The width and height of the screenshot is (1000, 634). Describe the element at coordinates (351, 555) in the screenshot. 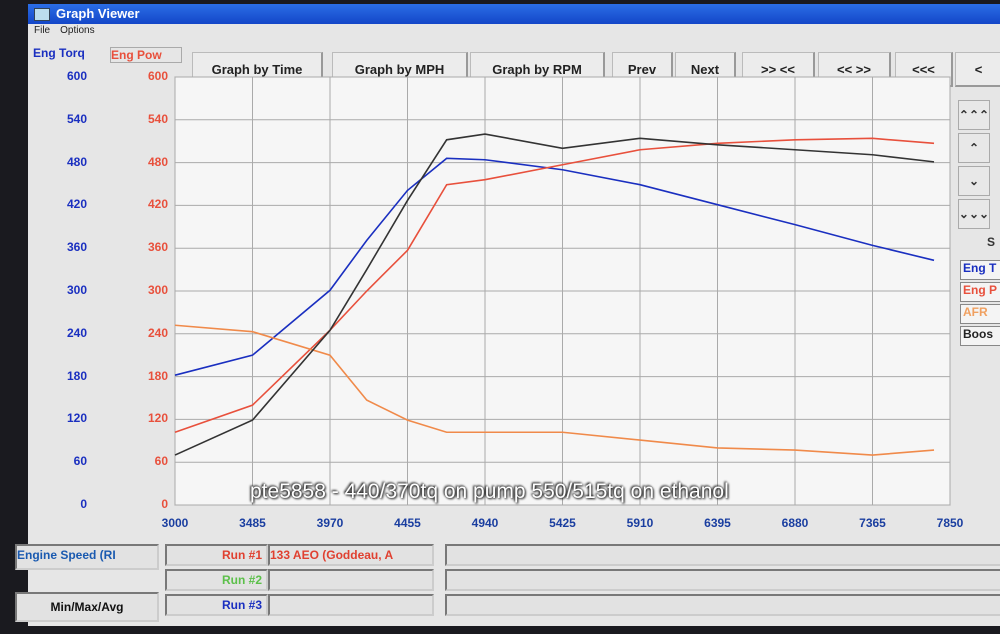

I see `run-name: 133 AEO (Goddeau, A` at that location.